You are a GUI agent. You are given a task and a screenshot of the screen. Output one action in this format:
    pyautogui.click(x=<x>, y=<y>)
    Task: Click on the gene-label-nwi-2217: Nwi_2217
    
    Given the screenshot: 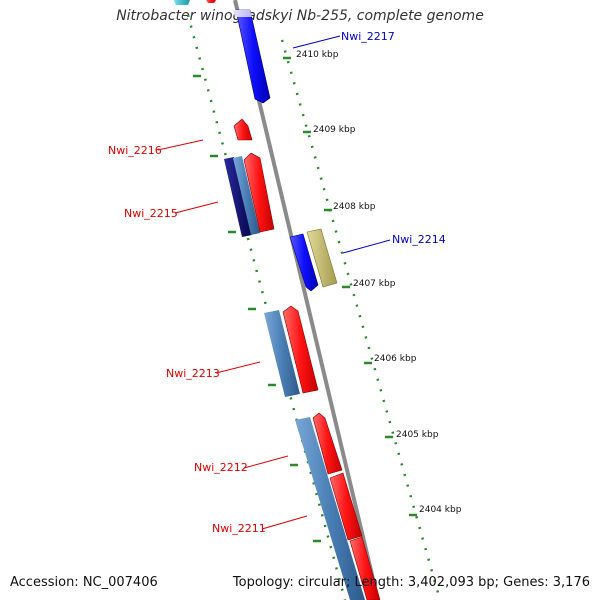 What is the action you would take?
    pyautogui.click(x=368, y=36)
    